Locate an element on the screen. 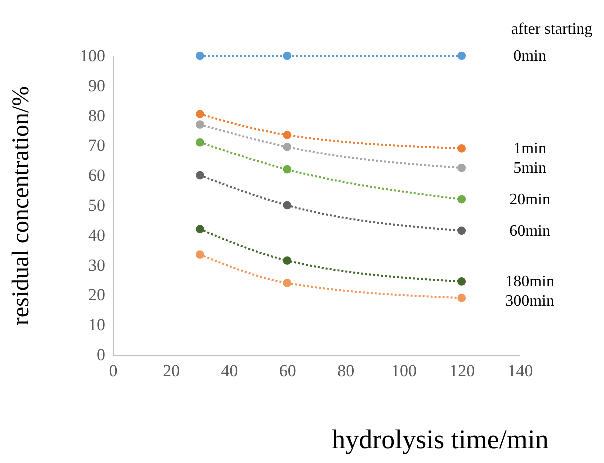 The height and width of the screenshot is (463, 604). text: 300min is located at coordinates (530, 301).